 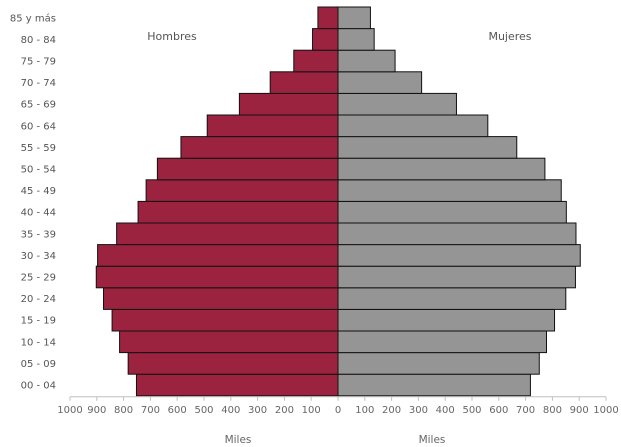 What do you see at coordinates (338, 410) in the screenshot?
I see `x-tick-label: 0` at bounding box center [338, 410].